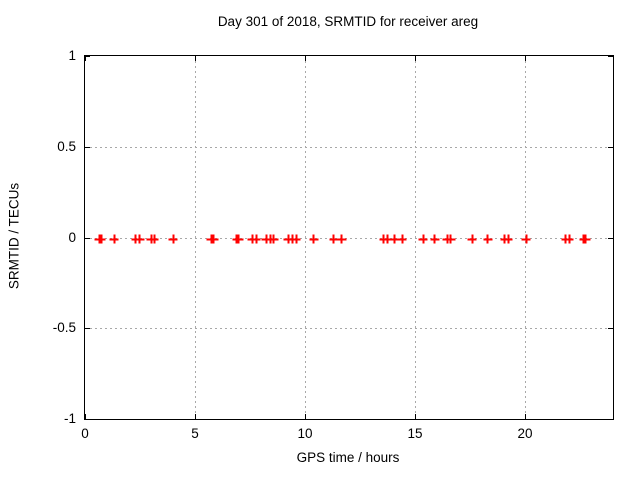  What do you see at coordinates (69, 418) in the screenshot?
I see `y-tick-label: -1` at bounding box center [69, 418].